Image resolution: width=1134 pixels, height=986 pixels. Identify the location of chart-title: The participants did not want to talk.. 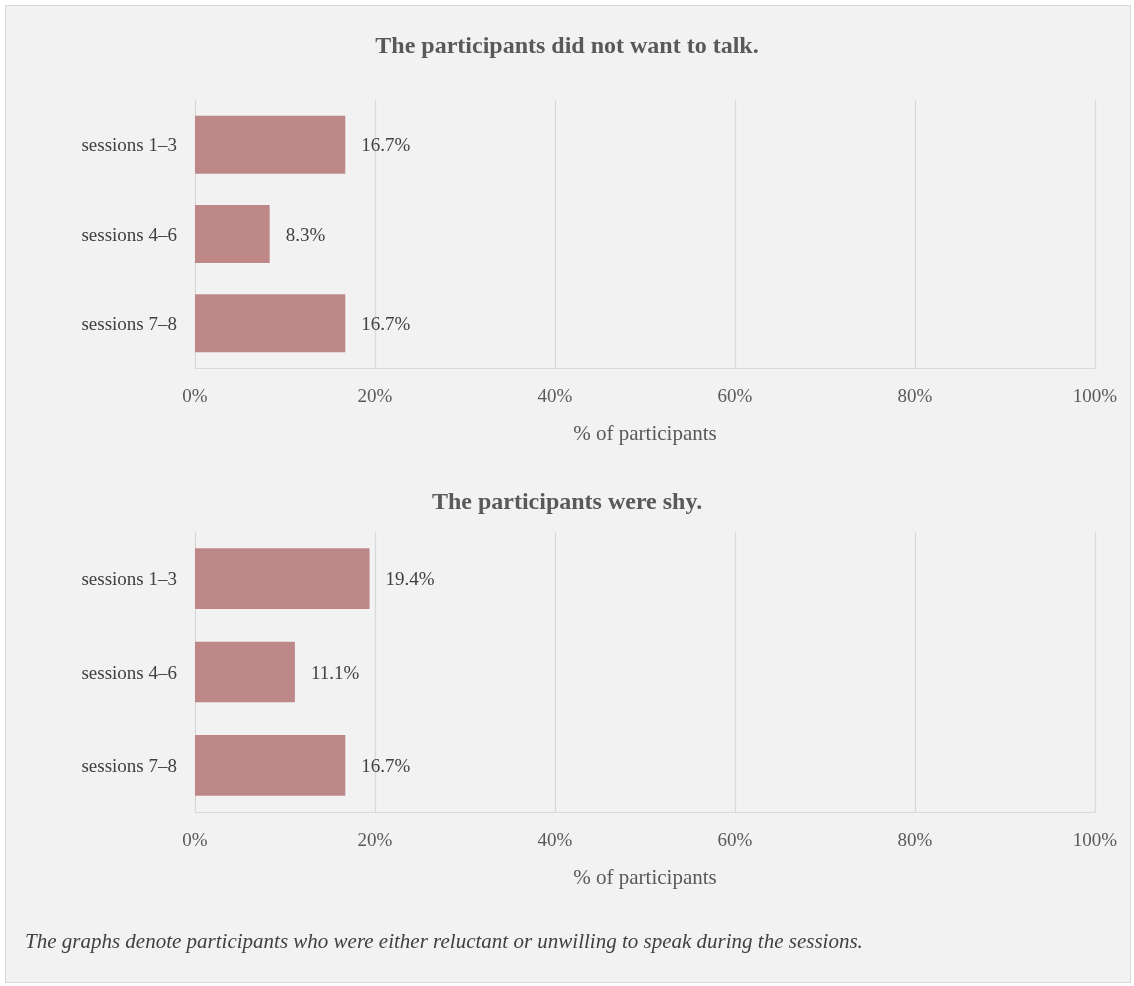
(567, 45).